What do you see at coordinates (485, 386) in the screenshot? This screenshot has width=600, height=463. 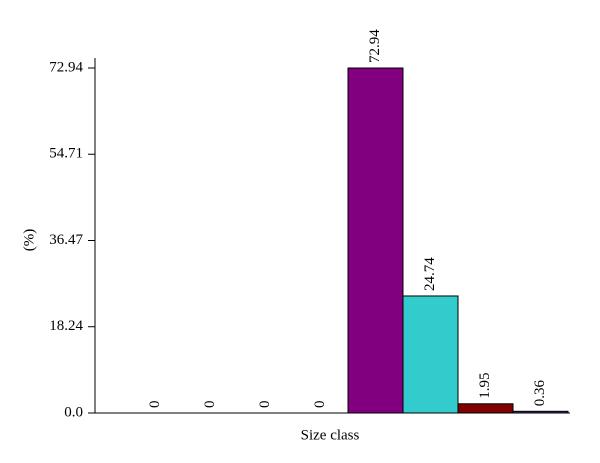 I see `value-label: 1.95` at bounding box center [485, 386].